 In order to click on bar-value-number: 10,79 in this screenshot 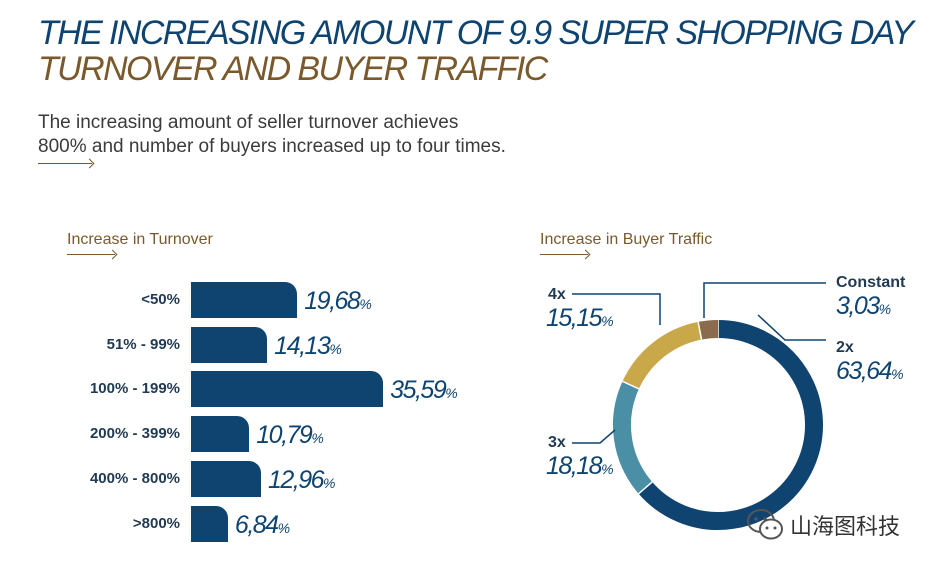, I will do `click(284, 435)`.